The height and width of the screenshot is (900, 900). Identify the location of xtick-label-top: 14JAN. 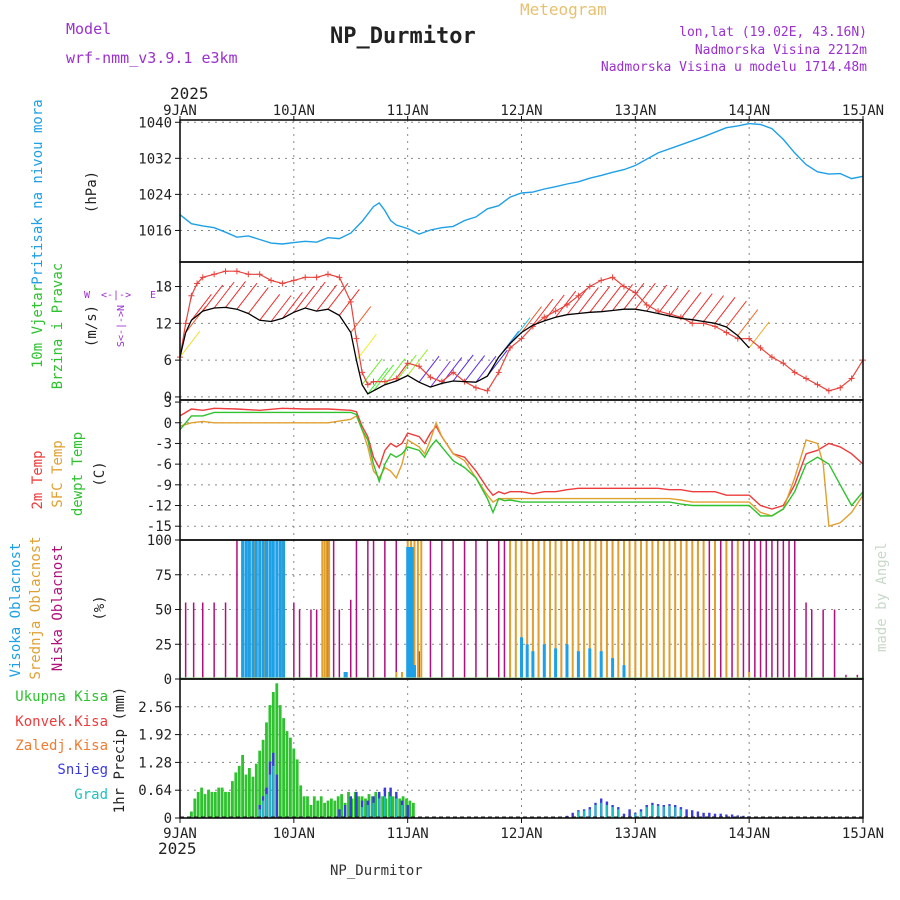
(749, 111).